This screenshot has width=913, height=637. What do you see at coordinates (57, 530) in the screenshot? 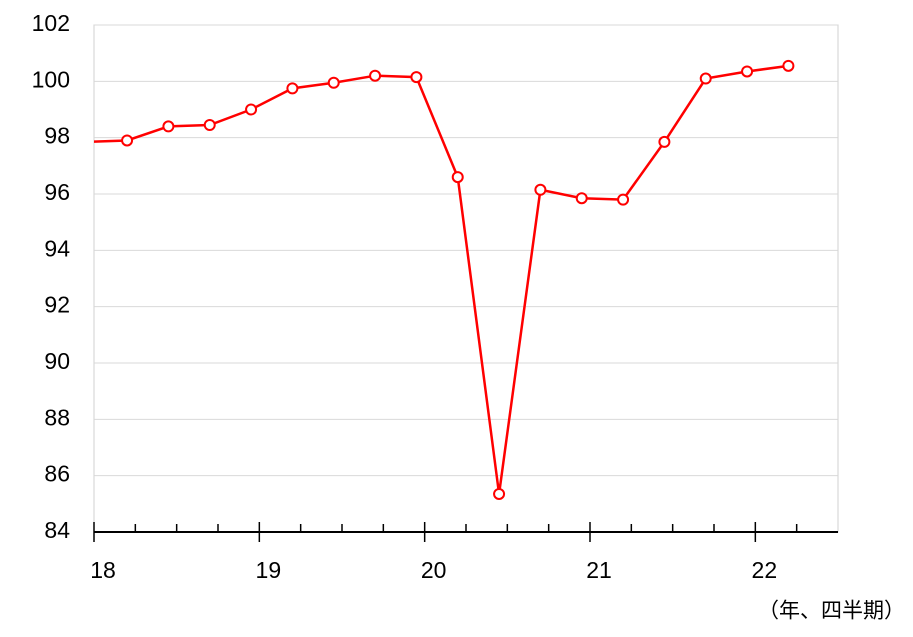
I see `y-tick-label: 84` at bounding box center [57, 530].